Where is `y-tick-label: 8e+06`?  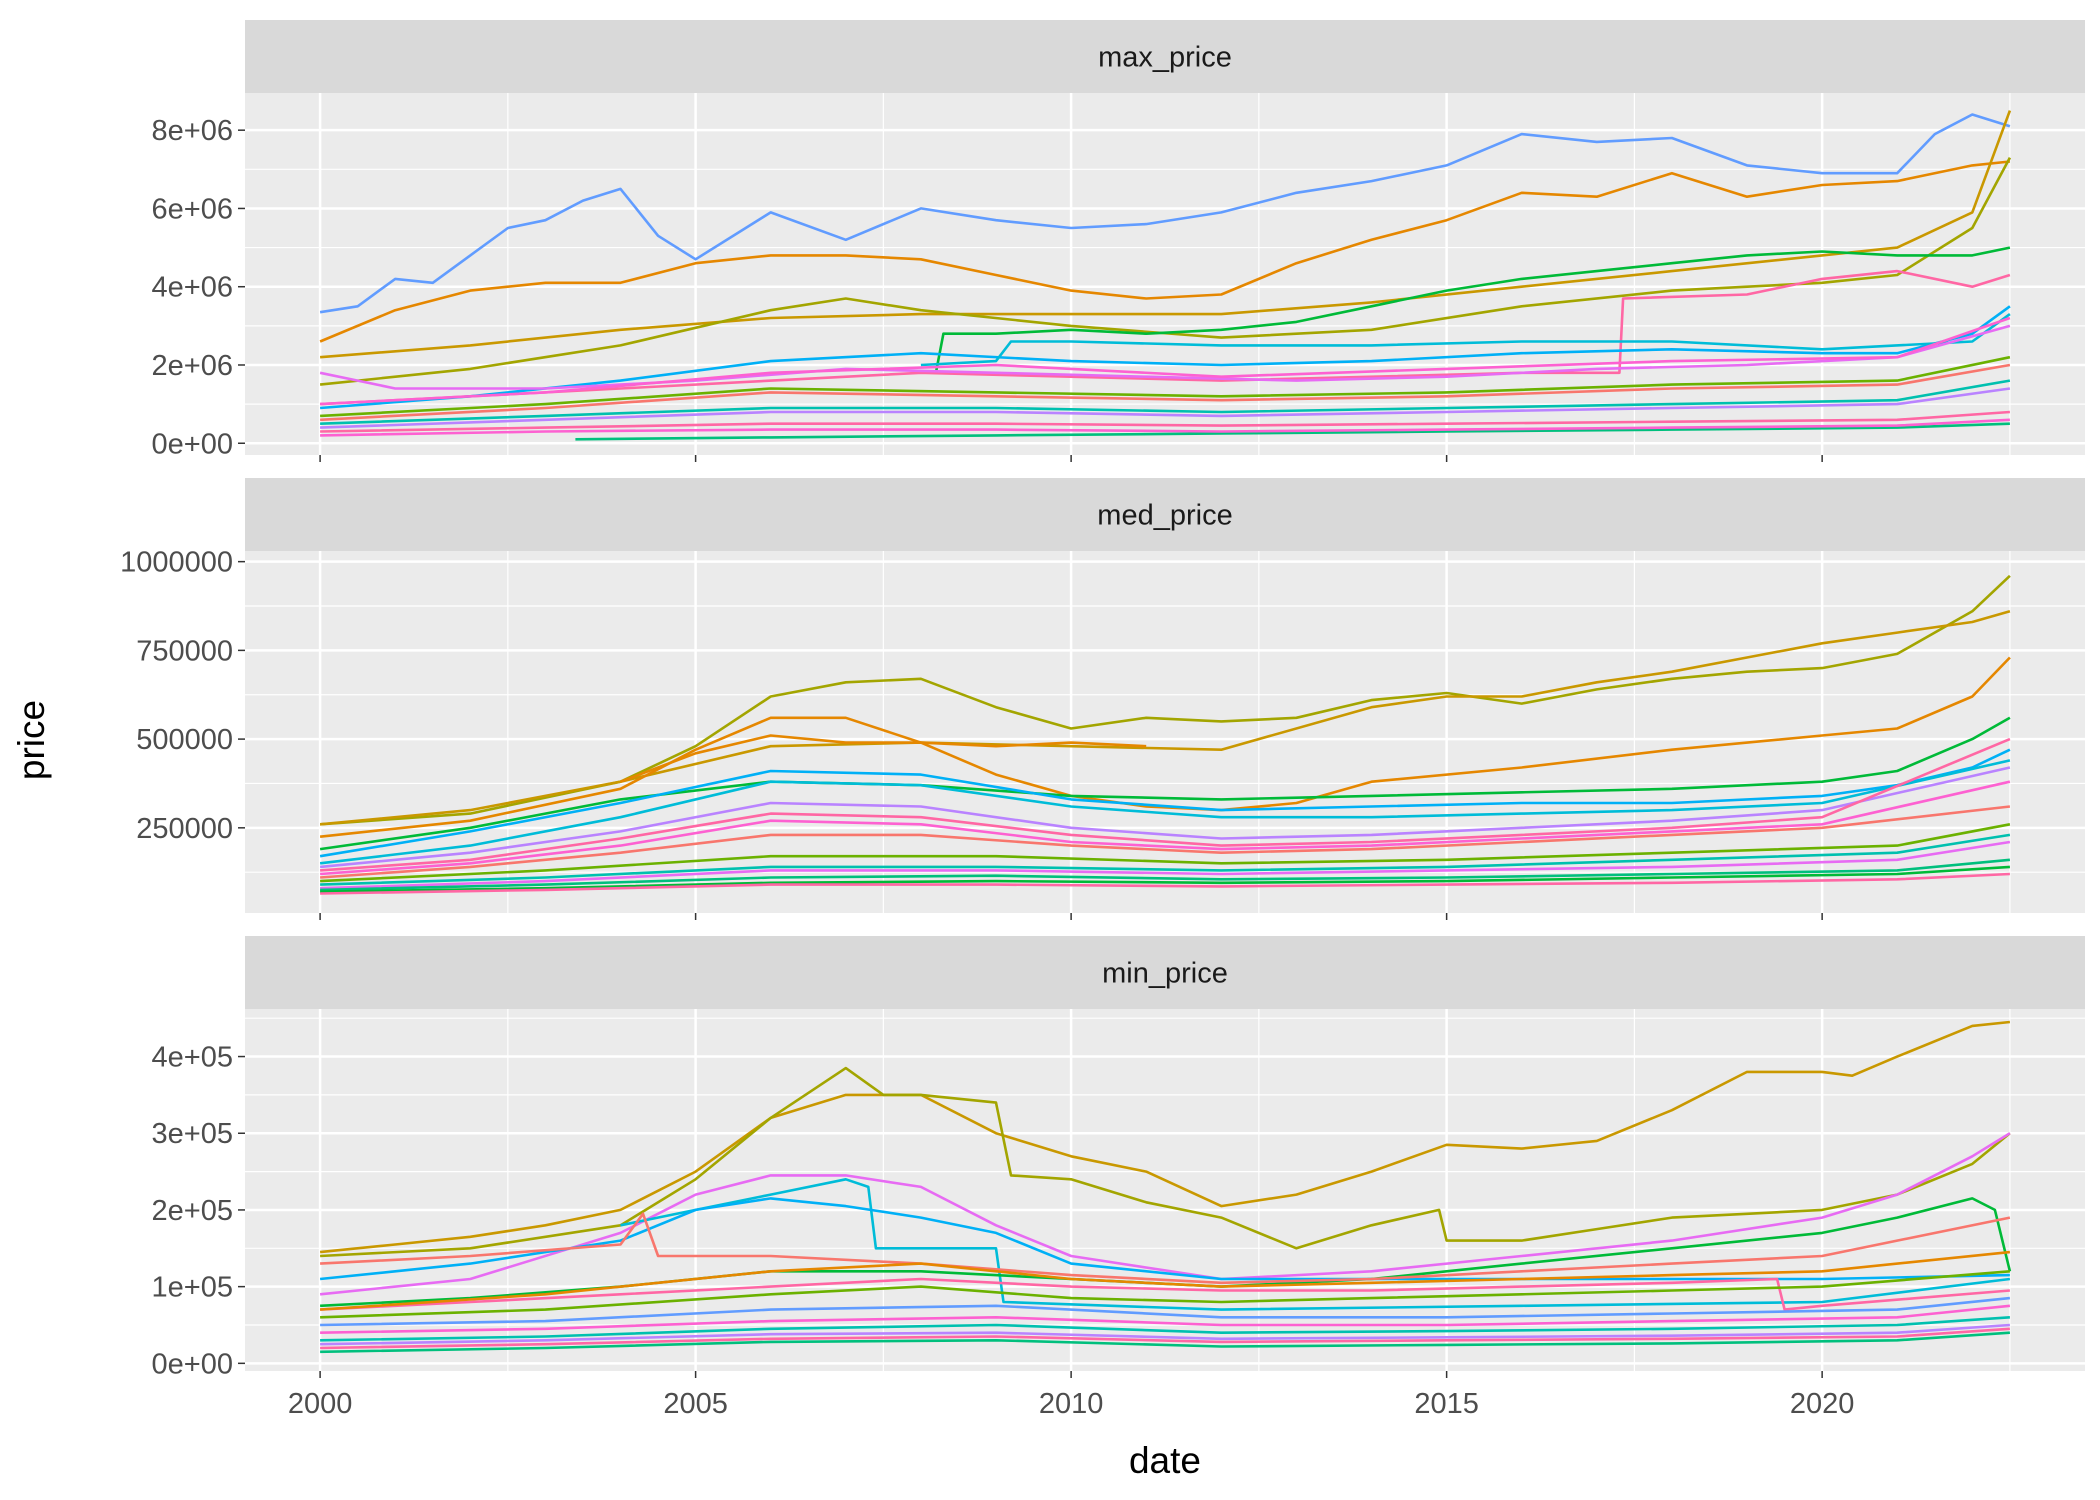 y-tick-label: 8e+06 is located at coordinates (192, 131).